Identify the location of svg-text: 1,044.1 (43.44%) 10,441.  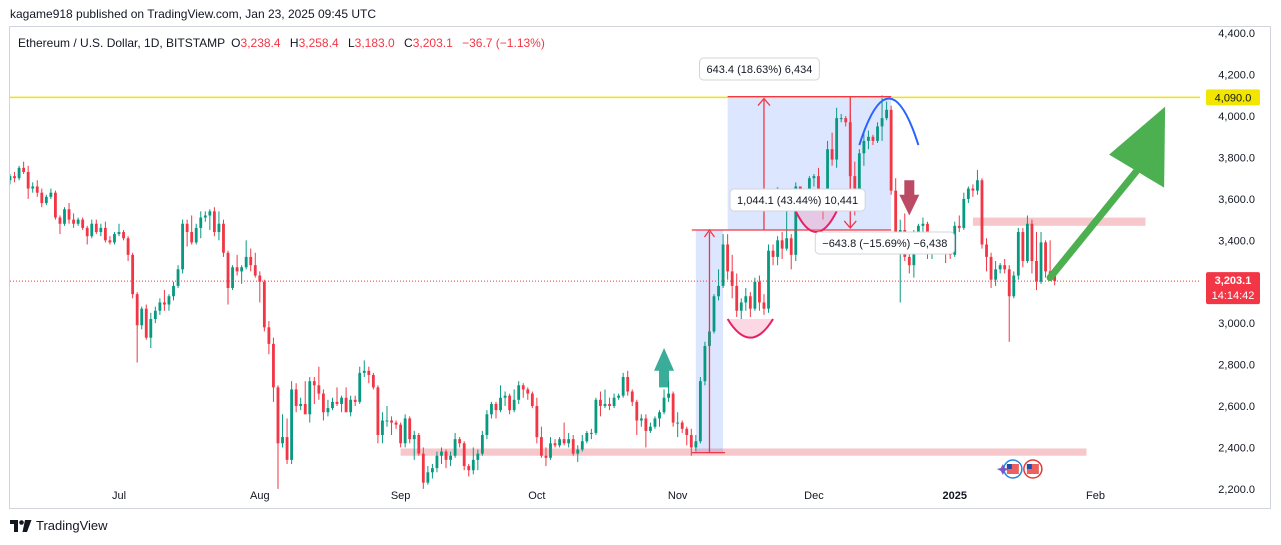
(797, 201).